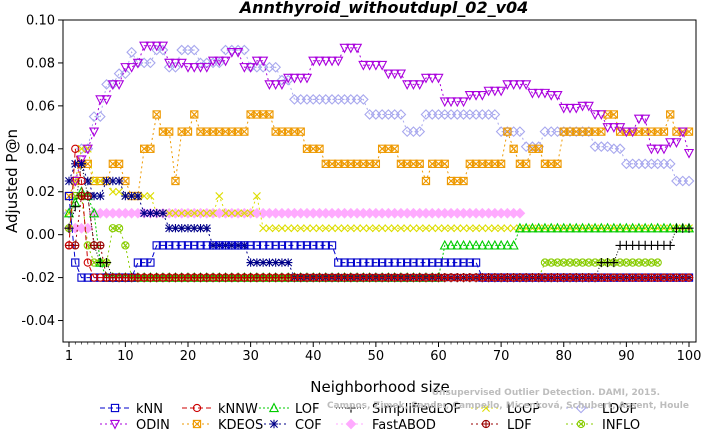 The height and width of the screenshot is (434, 702). What do you see at coordinates (376, 356) in the screenshot?
I see `x-tick-label: 50` at bounding box center [376, 356].